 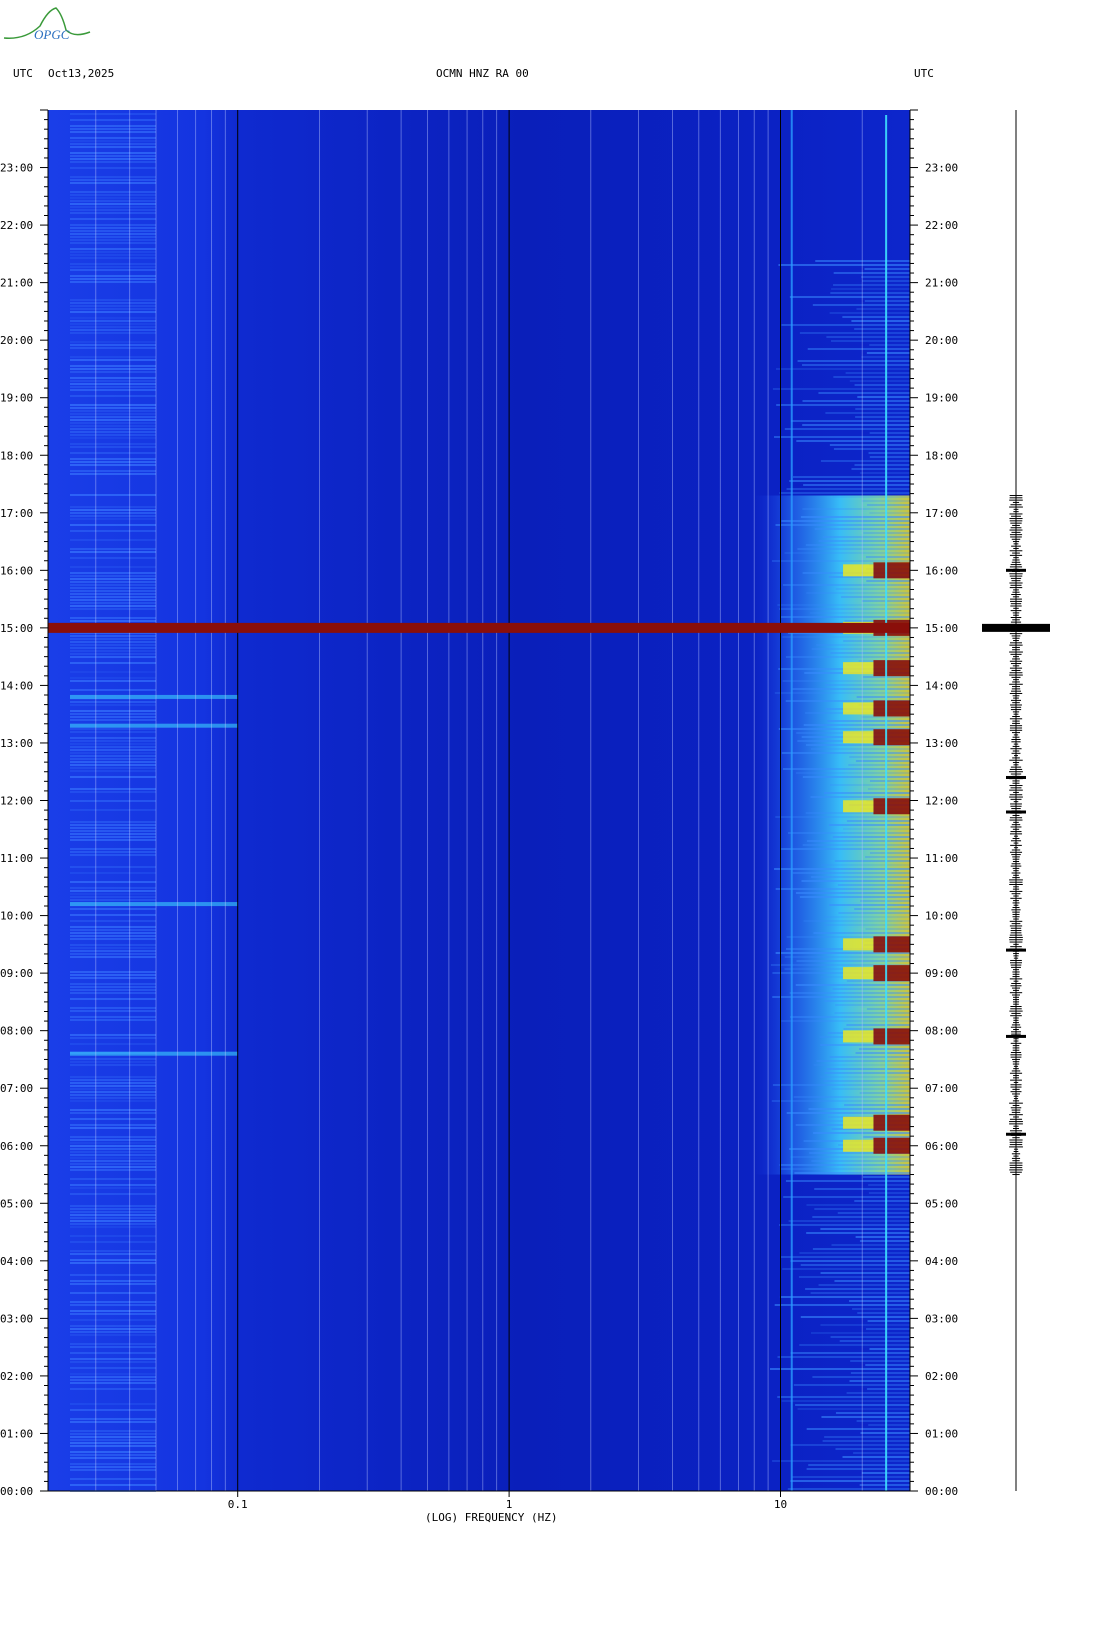 What do you see at coordinates (941, 1433) in the screenshot?
I see `y-tick-label-right: 01:00` at bounding box center [941, 1433].